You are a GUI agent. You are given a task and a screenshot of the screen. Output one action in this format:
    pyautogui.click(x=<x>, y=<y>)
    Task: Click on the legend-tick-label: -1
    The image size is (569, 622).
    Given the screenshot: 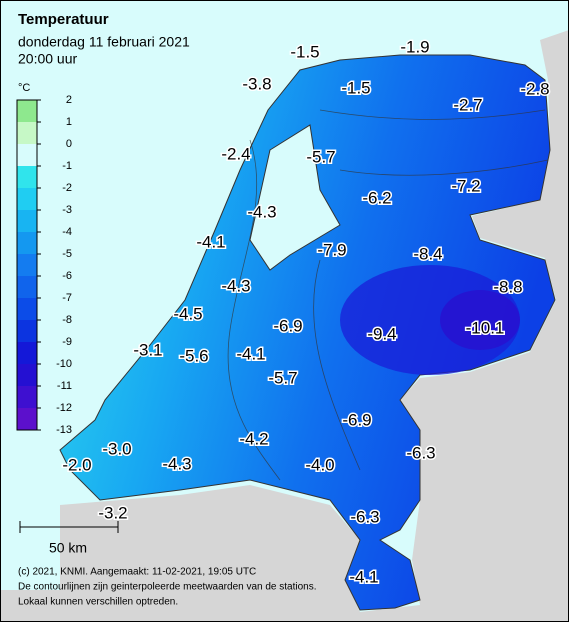 What is the action you would take?
    pyautogui.click(x=67, y=166)
    